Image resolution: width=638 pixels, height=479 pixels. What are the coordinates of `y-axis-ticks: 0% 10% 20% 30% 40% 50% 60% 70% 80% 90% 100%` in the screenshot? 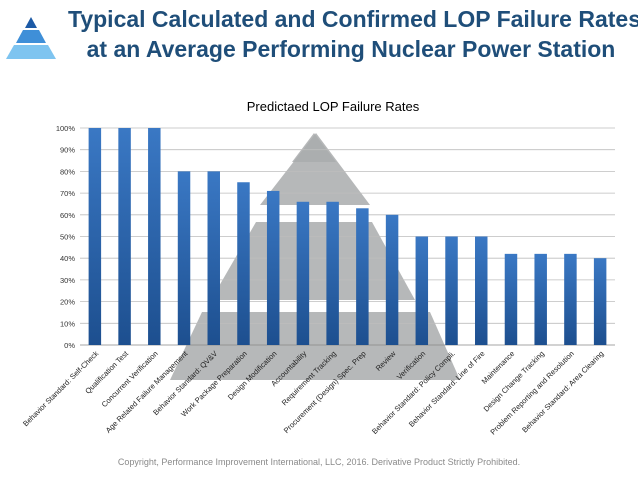 It's located at (66, 237).